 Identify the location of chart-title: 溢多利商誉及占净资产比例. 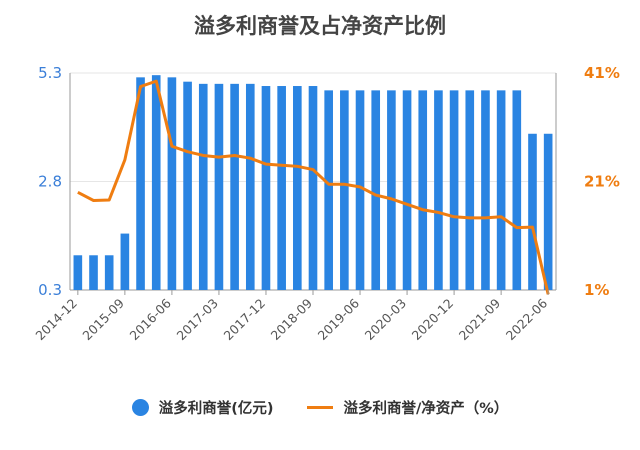
(320, 26).